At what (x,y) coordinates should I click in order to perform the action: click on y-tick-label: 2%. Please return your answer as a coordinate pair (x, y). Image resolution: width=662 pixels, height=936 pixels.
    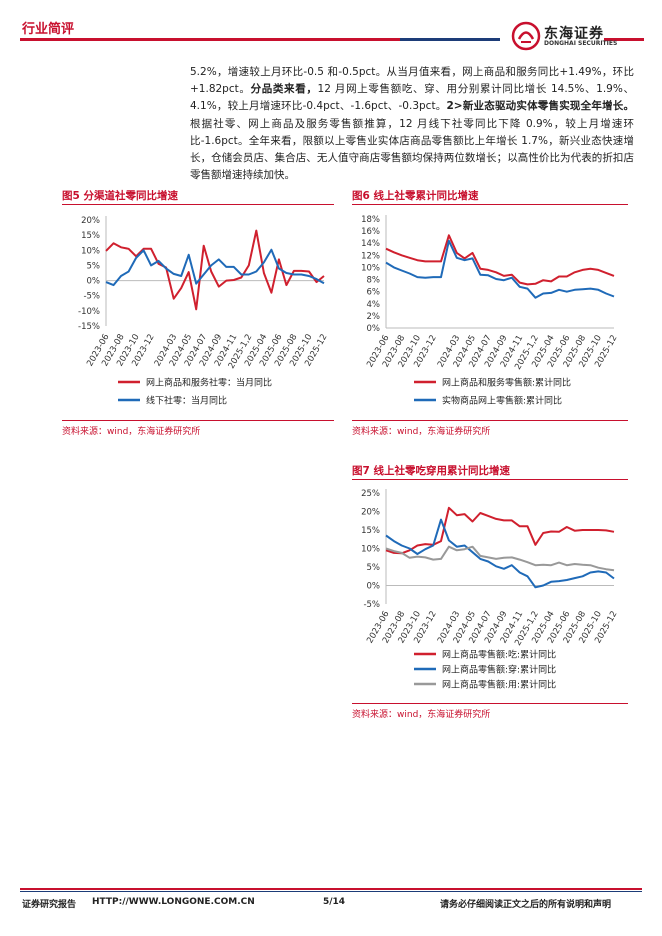
    Looking at the image, I should click on (374, 317).